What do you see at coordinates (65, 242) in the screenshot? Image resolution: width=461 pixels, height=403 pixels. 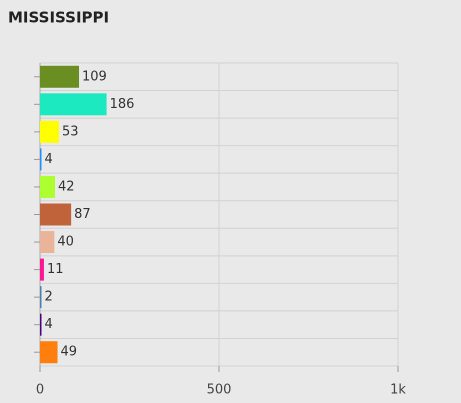 I see `value-label: 40` at bounding box center [65, 242].